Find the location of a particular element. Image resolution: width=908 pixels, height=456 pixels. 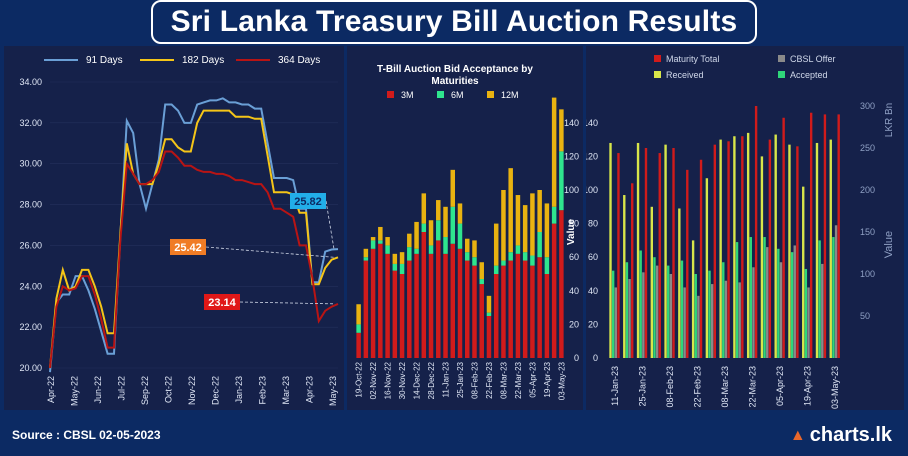

x-tick-label: Dec-22 is located at coordinates (216, 390).